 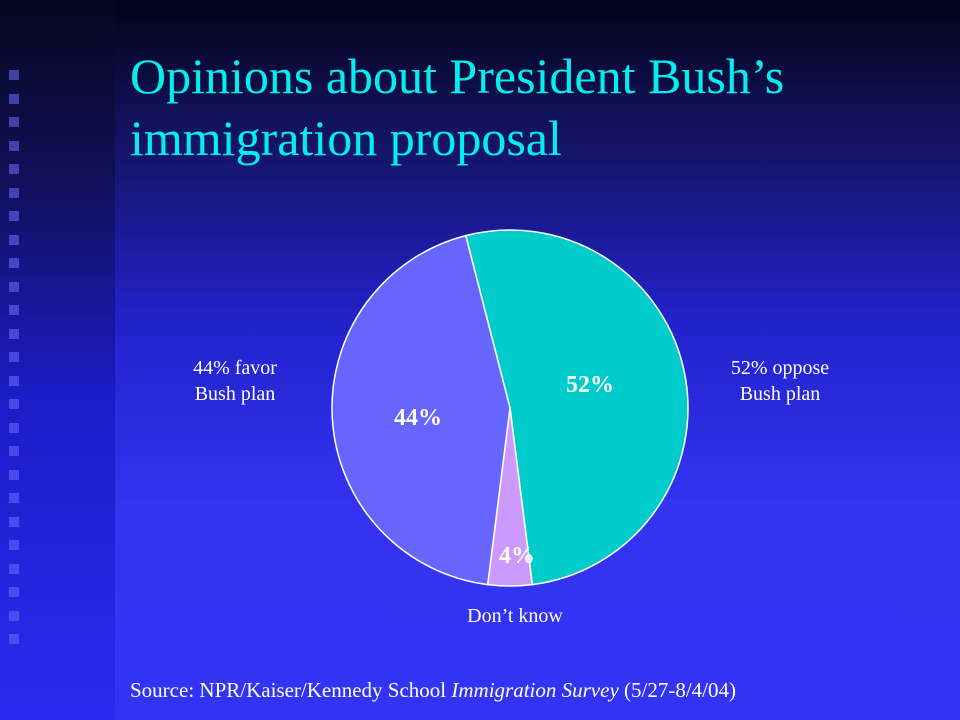 I want to click on pie-slice-label: 52%, so click(x=590, y=385).